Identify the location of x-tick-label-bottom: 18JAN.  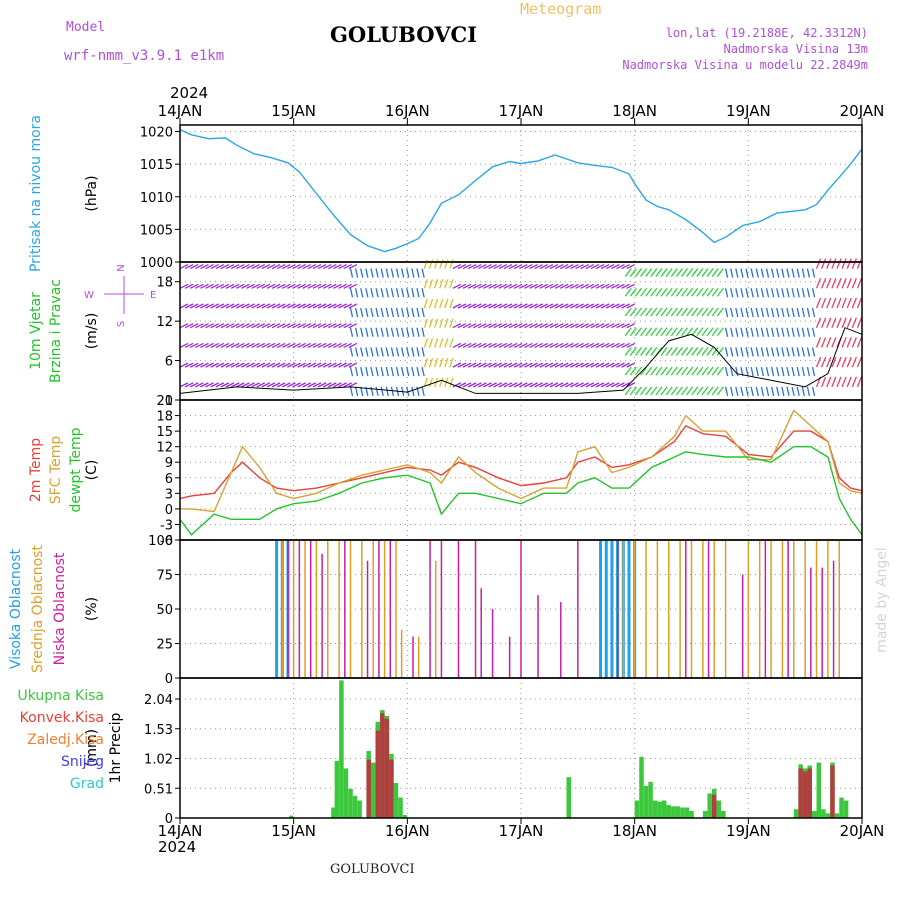
(634, 831).